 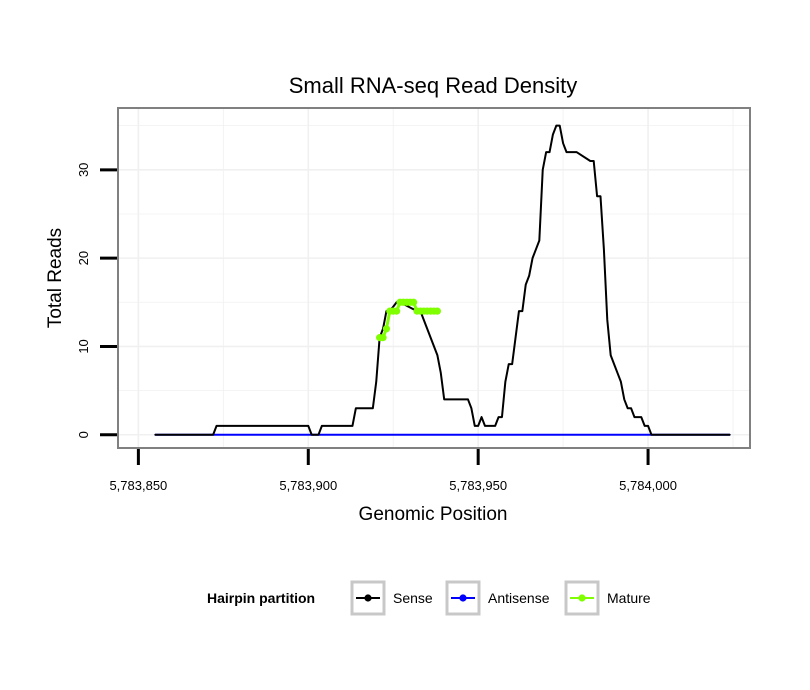 I want to click on legend-label-mature: Mature, so click(x=629, y=598).